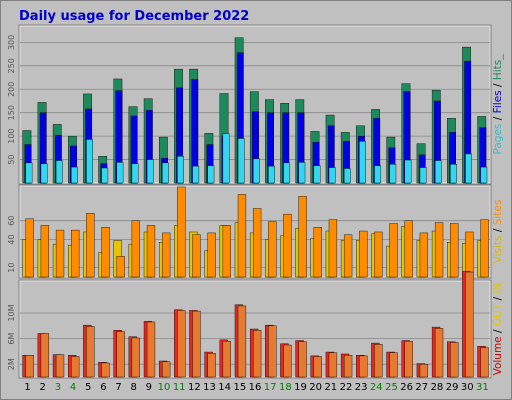 This screenshot has height=400, width=512. Describe the element at coordinates (498, 139) in the screenshot. I see `ylabel-part: Pages` at that location.